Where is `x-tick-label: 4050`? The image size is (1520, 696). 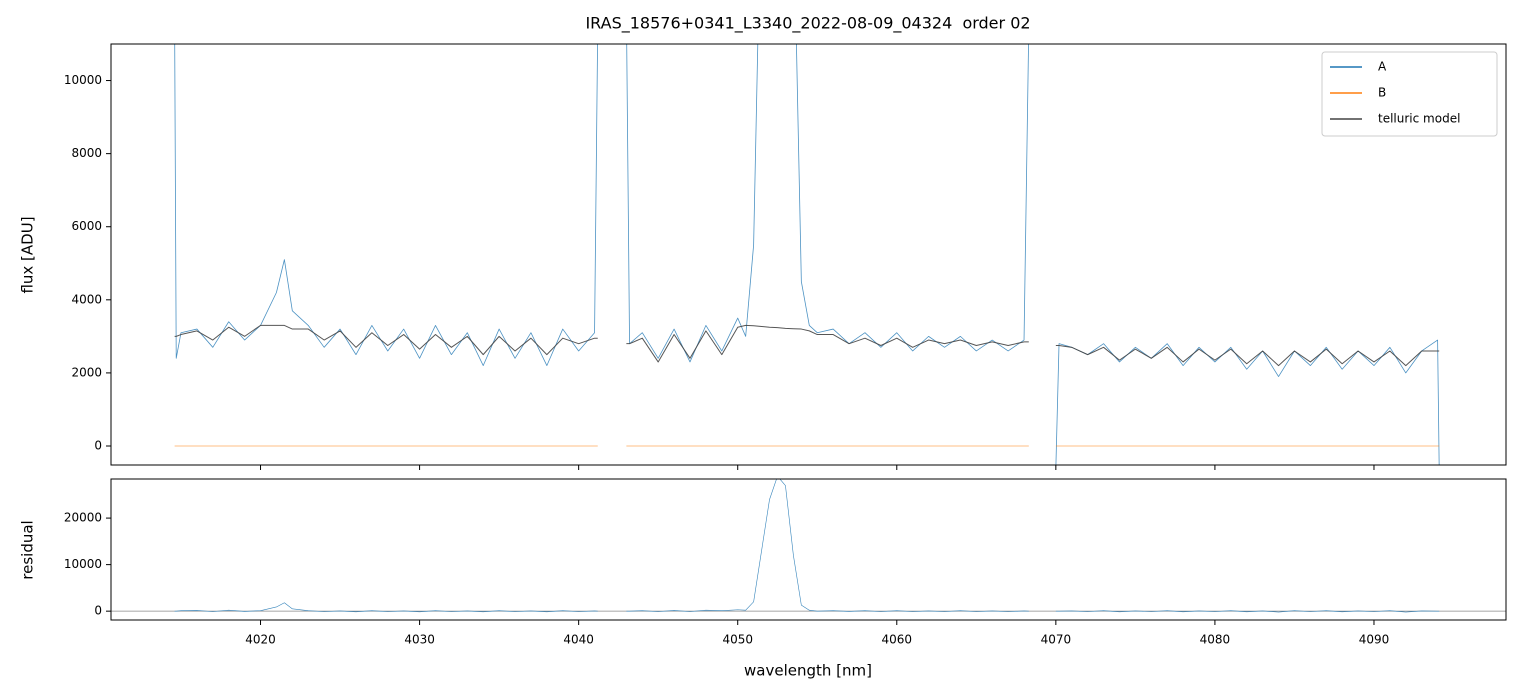 x-tick-label: 4050 is located at coordinates (737, 640).